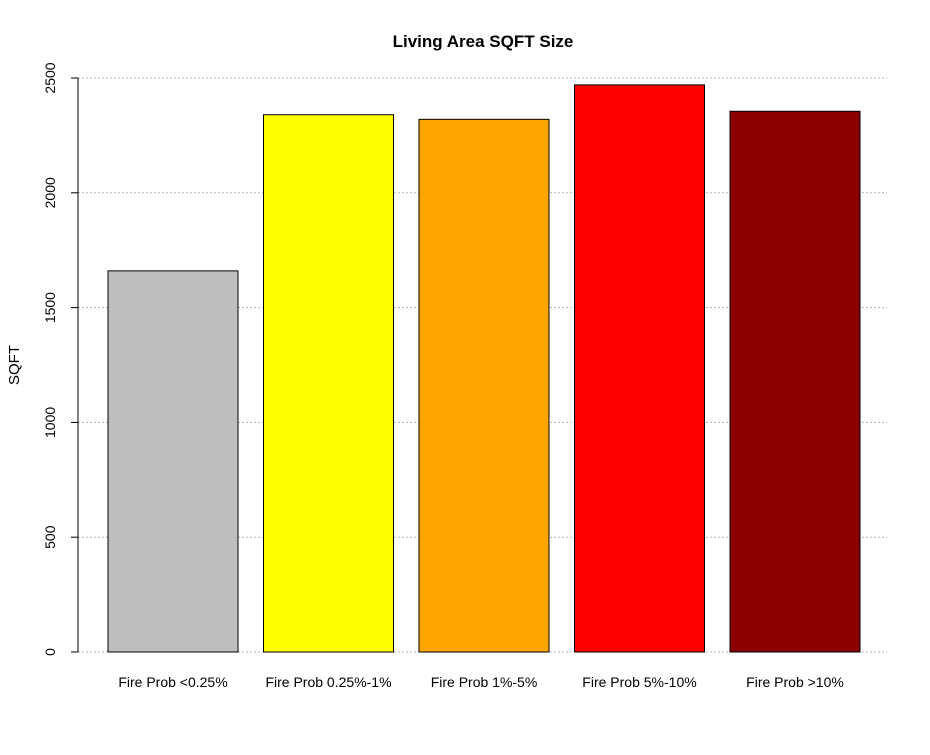 The image size is (930, 755). What do you see at coordinates (50, 307) in the screenshot?
I see `y-tick-label: 1500` at bounding box center [50, 307].